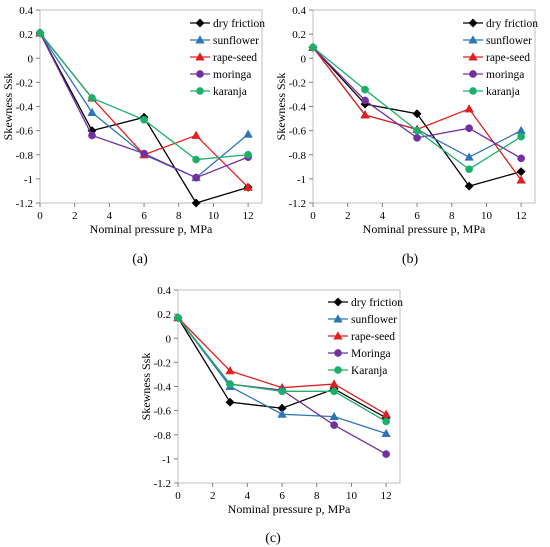  What do you see at coordinates (410, 259) in the screenshot?
I see `panel-label: (b)` at bounding box center [410, 259].